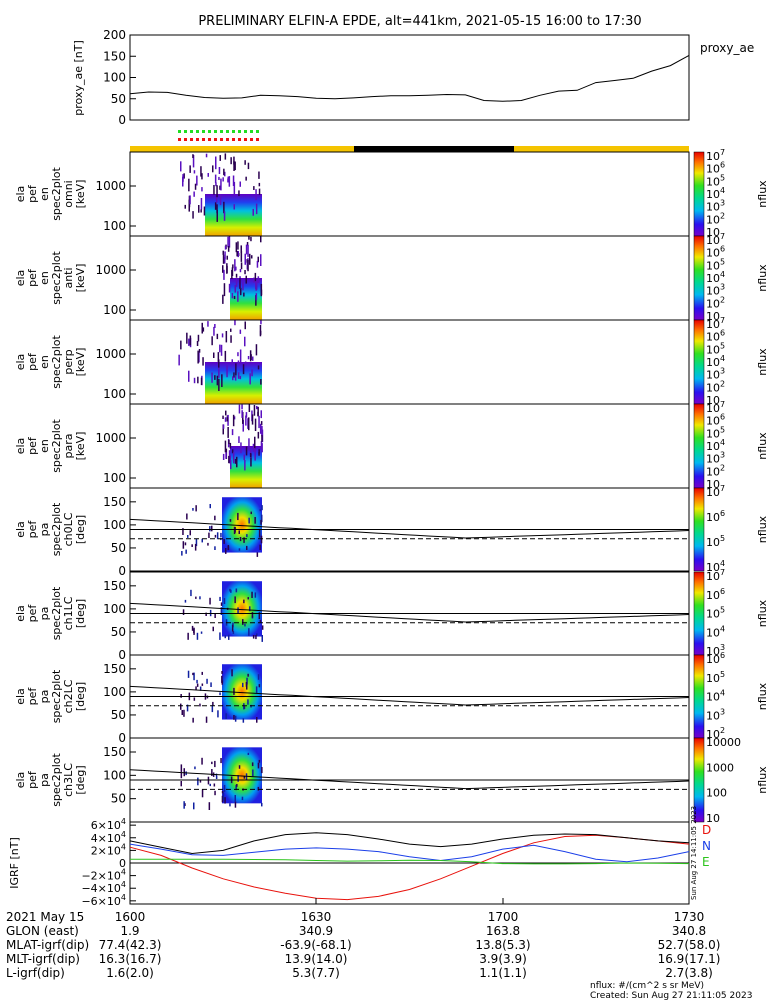 Image resolution: width=775 pixels, height=1000 pixels. I want to click on ephem-c0-r1: 1.9, so click(129, 931).